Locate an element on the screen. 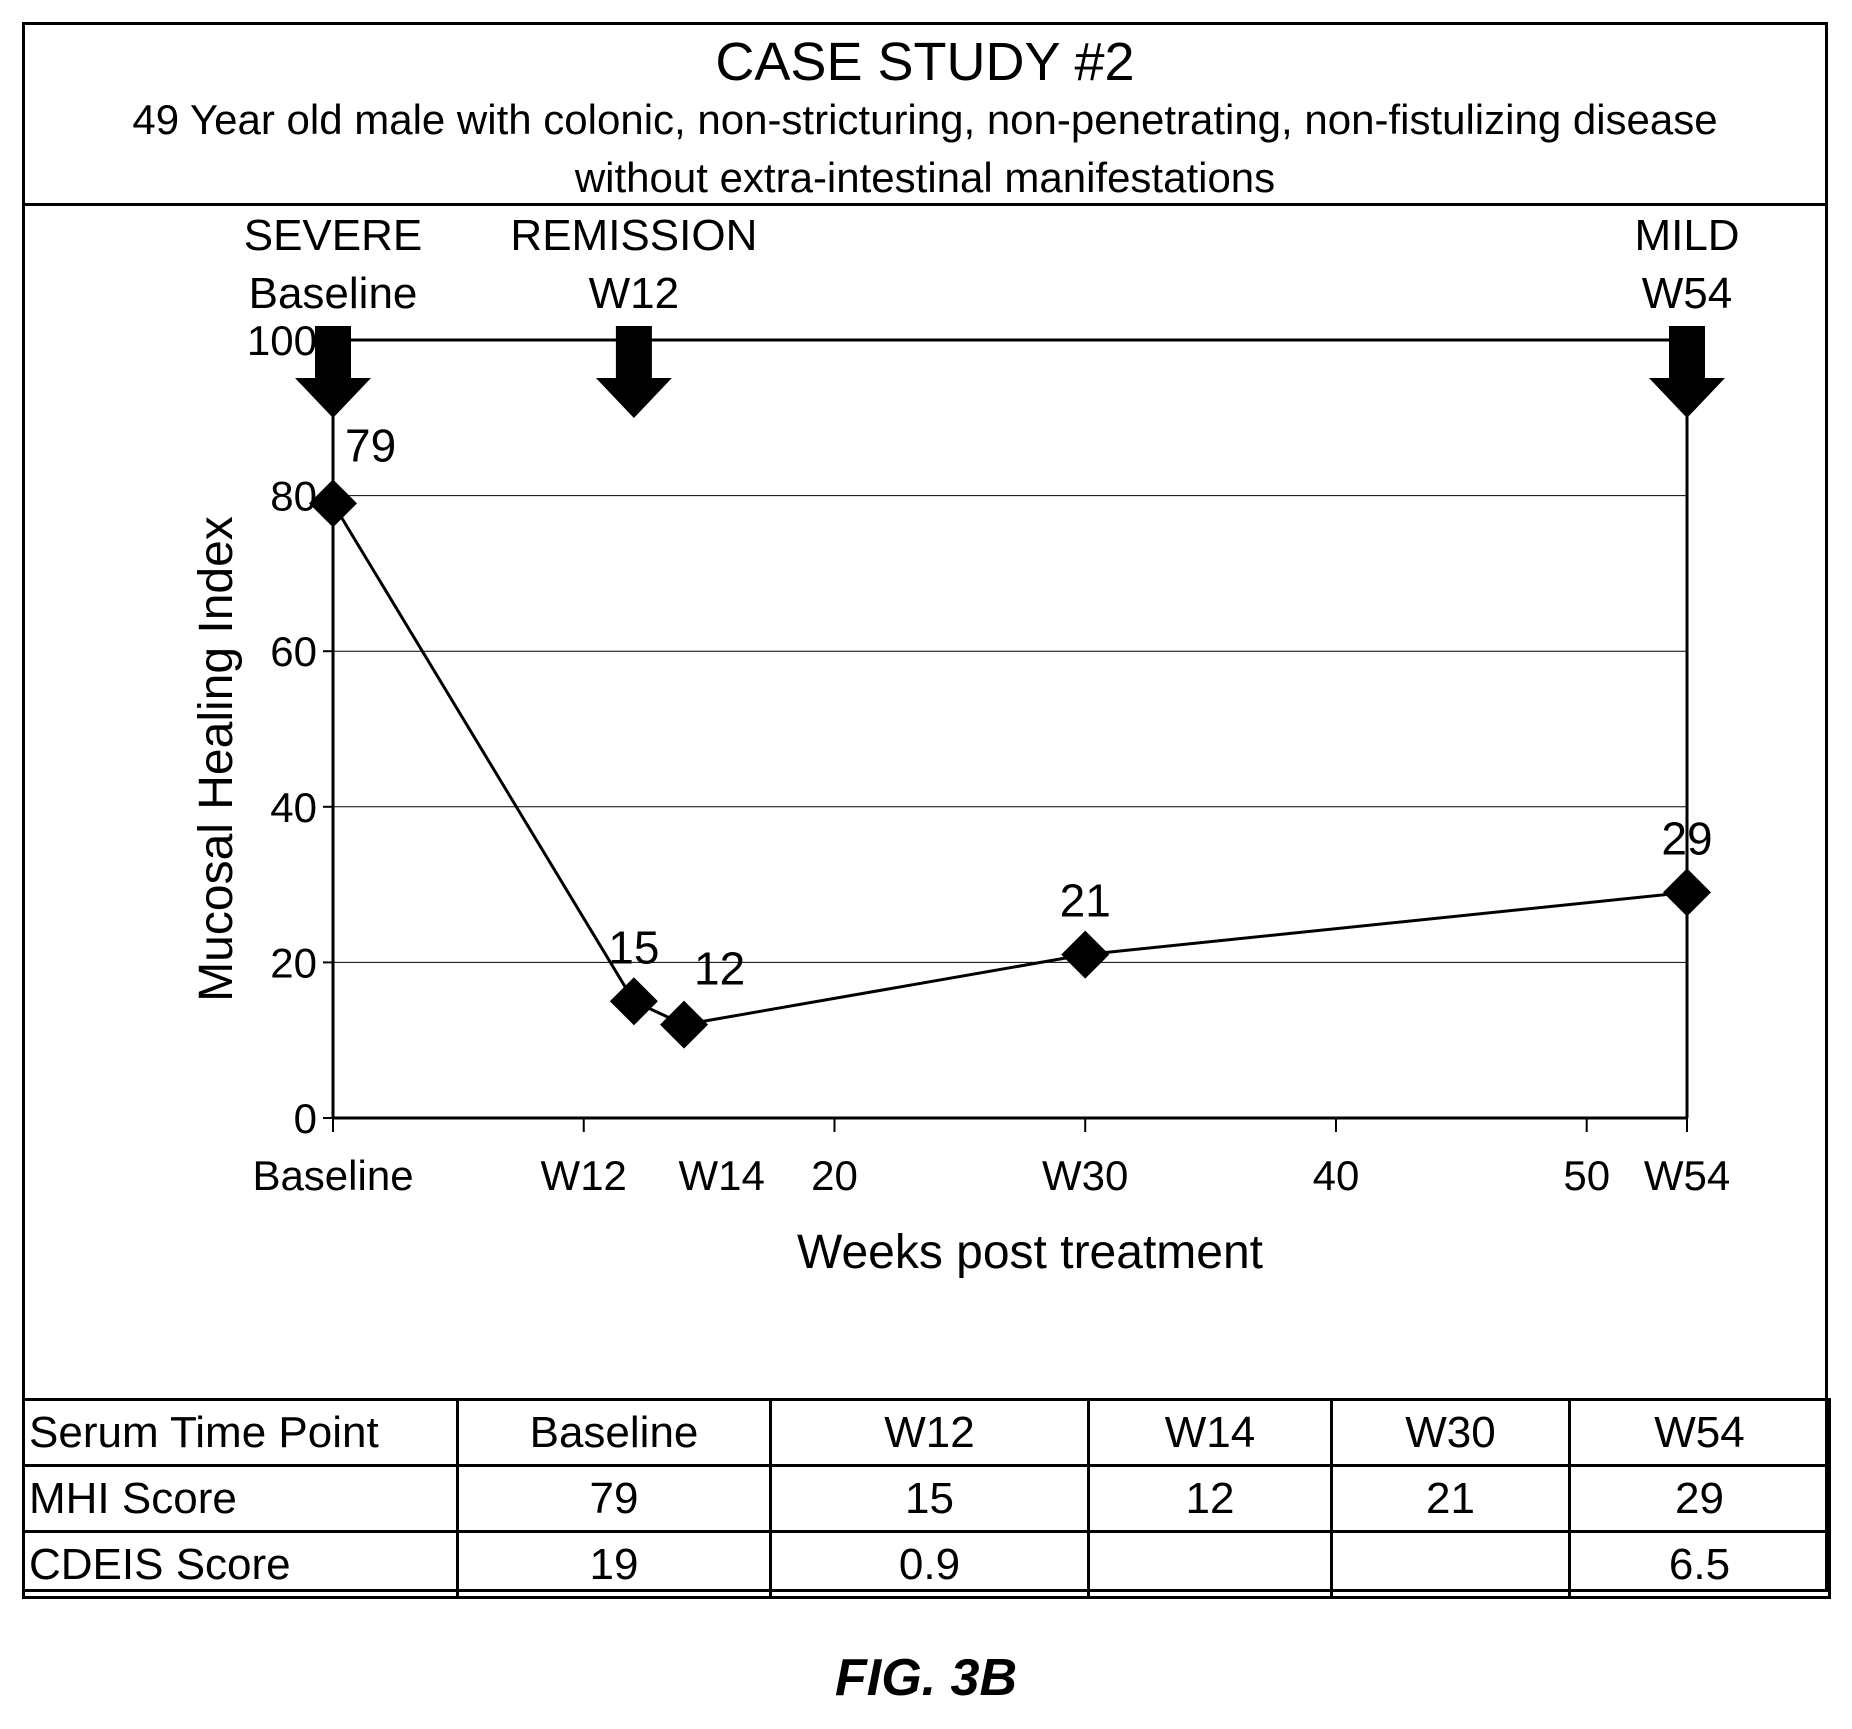 This screenshot has width=1852, height=1729. y-tick-label: 20 is located at coordinates (293, 962).